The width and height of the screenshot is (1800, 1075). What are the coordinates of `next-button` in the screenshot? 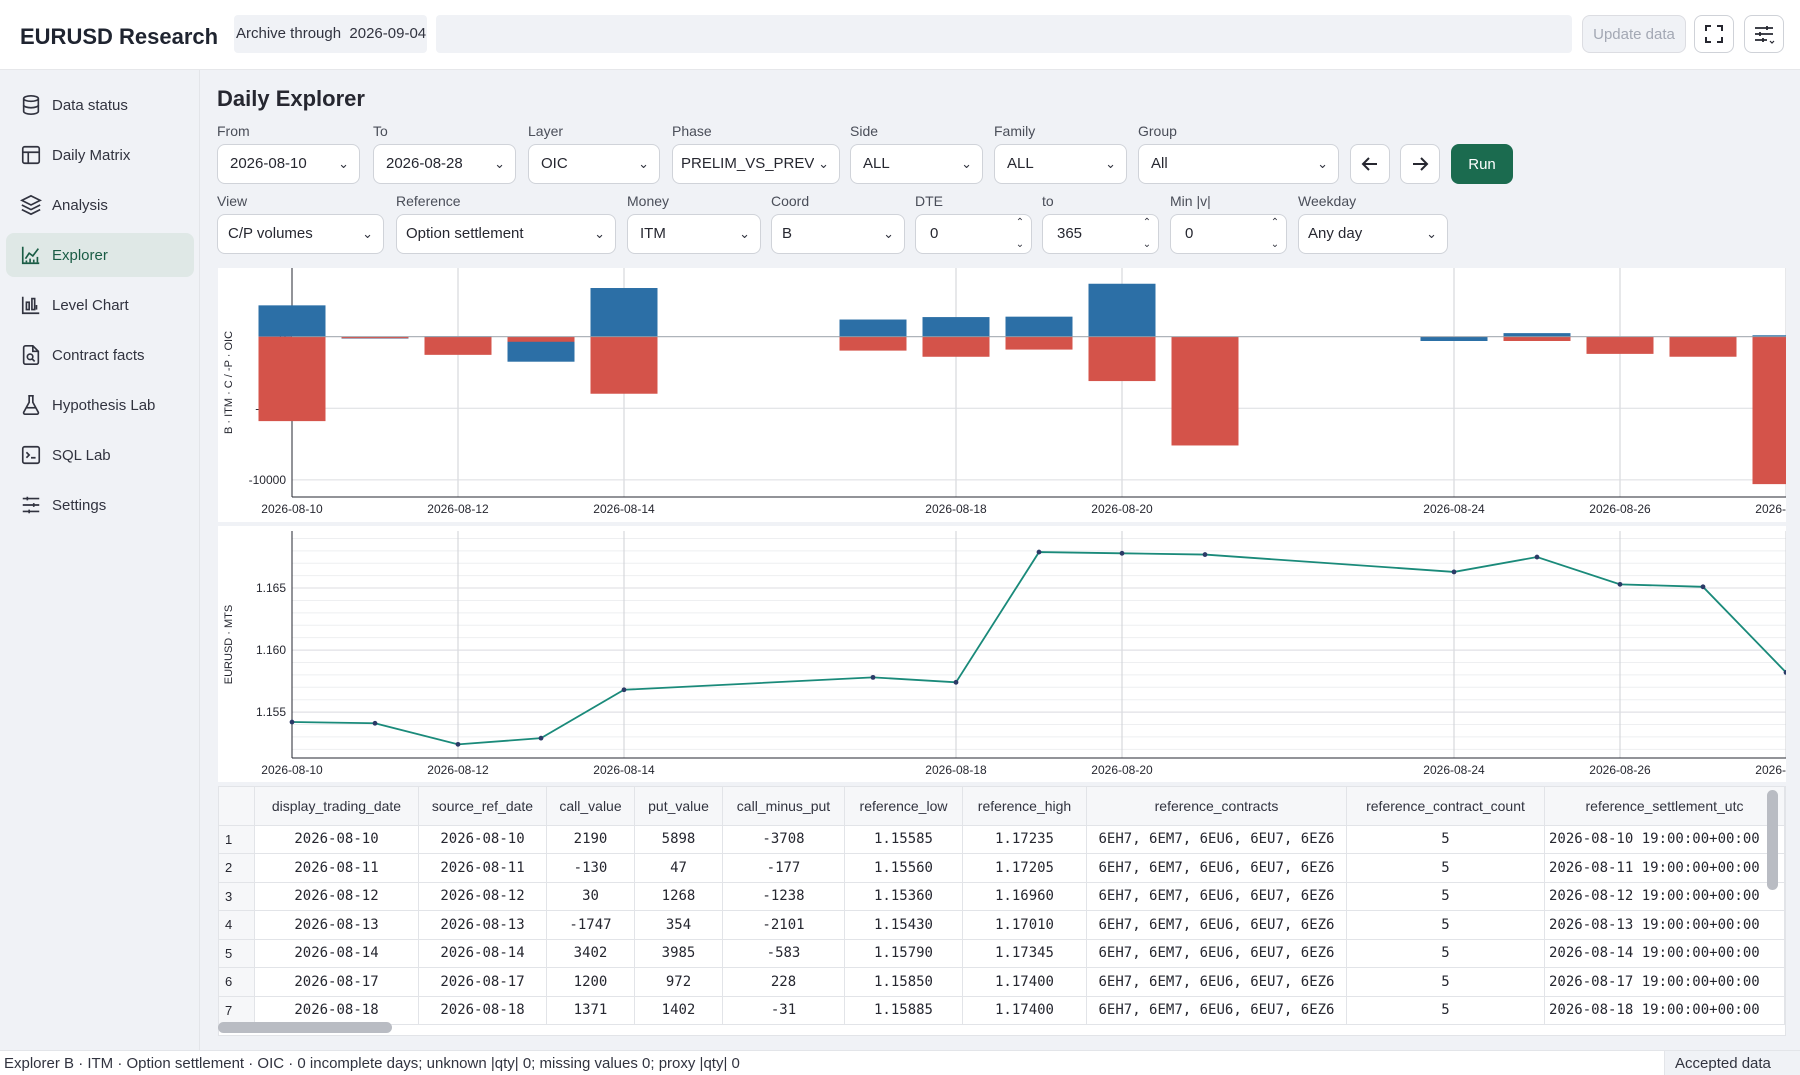 It's located at (1420, 164).